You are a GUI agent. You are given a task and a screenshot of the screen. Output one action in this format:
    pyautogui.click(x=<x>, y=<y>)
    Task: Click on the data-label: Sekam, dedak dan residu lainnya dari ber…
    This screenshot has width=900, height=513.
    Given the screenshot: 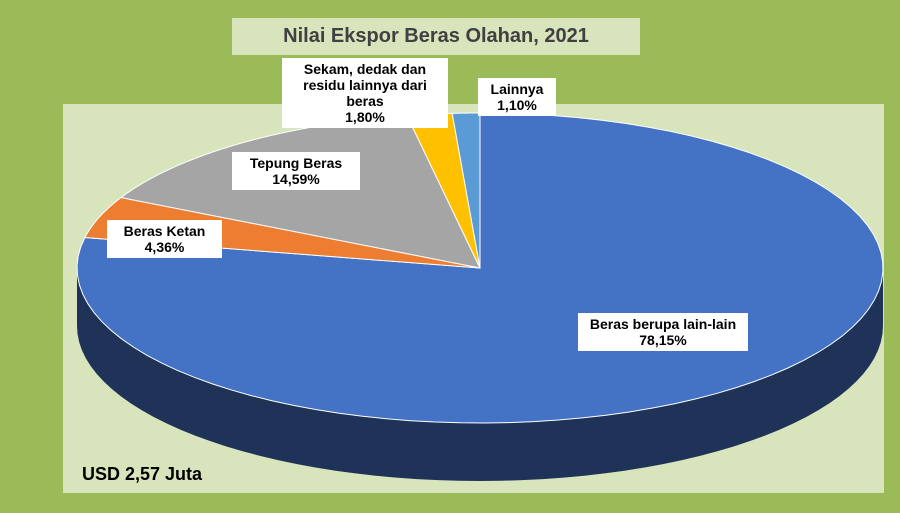 What is the action you would take?
    pyautogui.click(x=365, y=93)
    